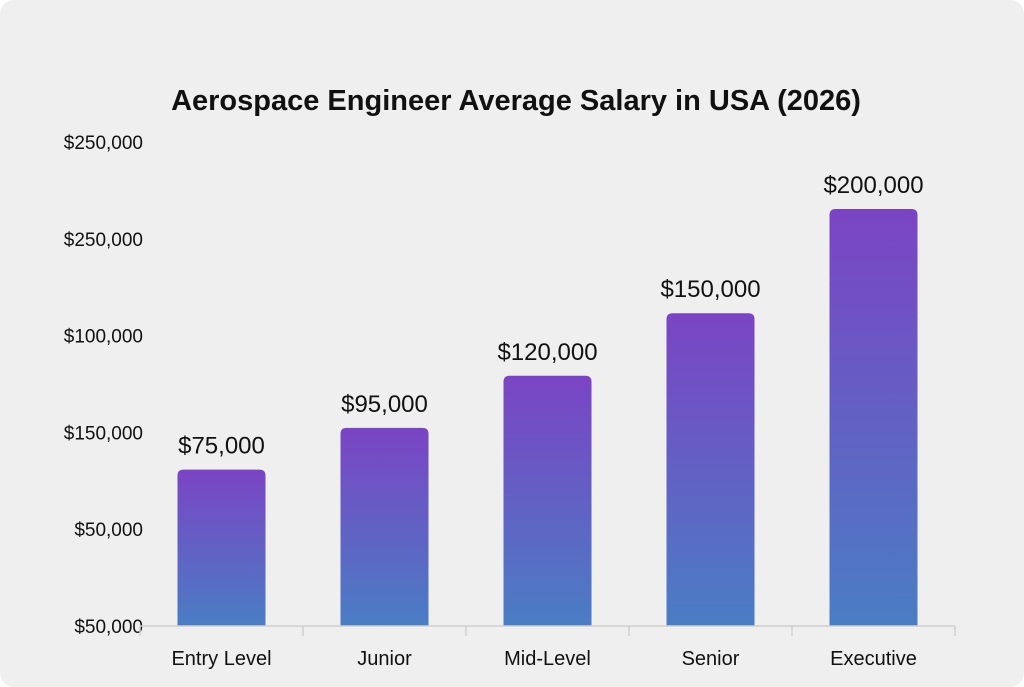 This screenshot has width=1024, height=687. I want to click on x-tick-label: Entry Level, so click(221, 659).